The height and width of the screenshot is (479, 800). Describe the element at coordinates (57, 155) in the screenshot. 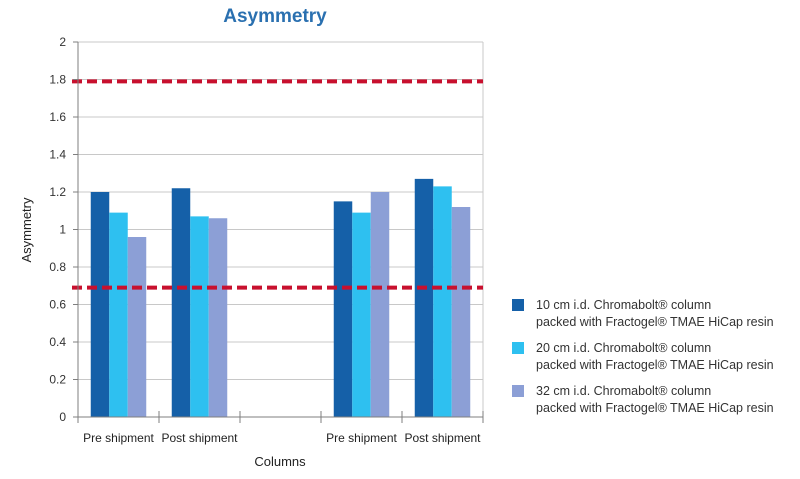

I see `y-tick-label: 1.4` at that location.